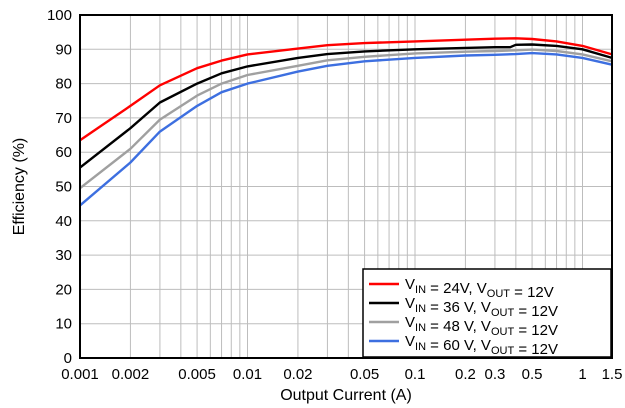 The image size is (625, 408). I want to click on legend-entry-label: VIN = 24V, VOUT = 12V, so click(479, 288).